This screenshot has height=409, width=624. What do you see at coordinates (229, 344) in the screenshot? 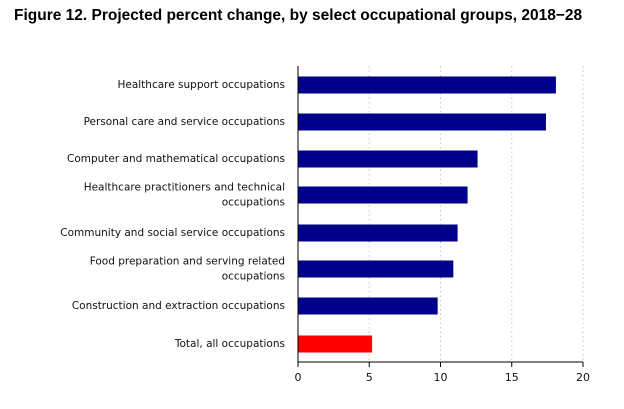
I see `category-label: Total, all occupations` at bounding box center [229, 344].